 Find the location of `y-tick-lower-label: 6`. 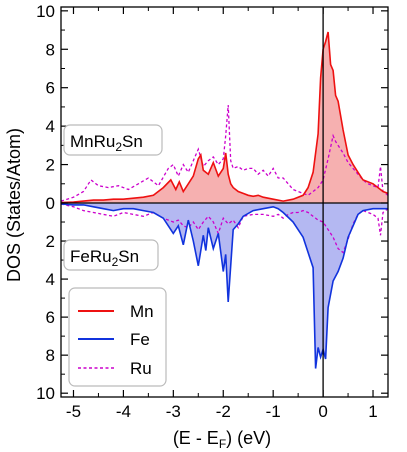

y-tick-lower-label: 6 is located at coordinates (50, 317).